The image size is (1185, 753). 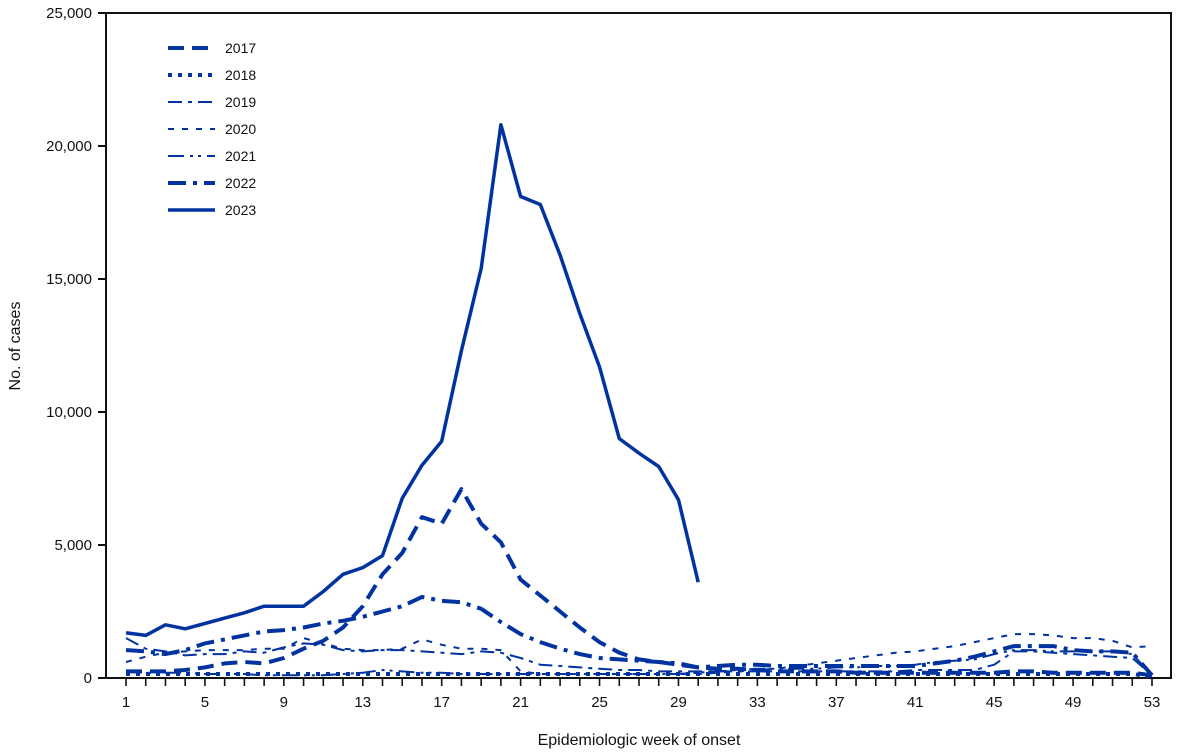 I want to click on x-tick-label: 41, so click(x=915, y=702).